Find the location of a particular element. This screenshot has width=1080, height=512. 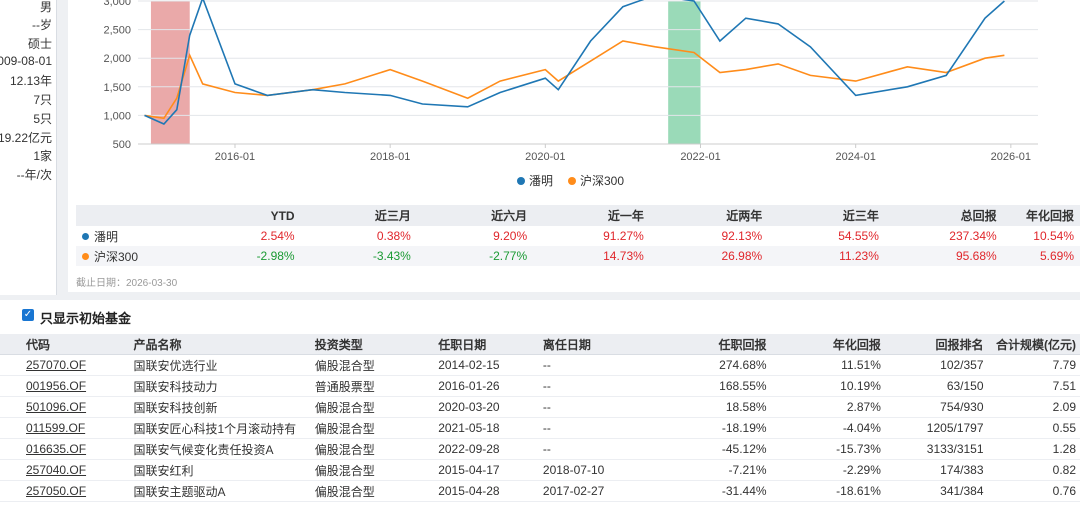

return-value-cell: 95.68% is located at coordinates (943, 256).